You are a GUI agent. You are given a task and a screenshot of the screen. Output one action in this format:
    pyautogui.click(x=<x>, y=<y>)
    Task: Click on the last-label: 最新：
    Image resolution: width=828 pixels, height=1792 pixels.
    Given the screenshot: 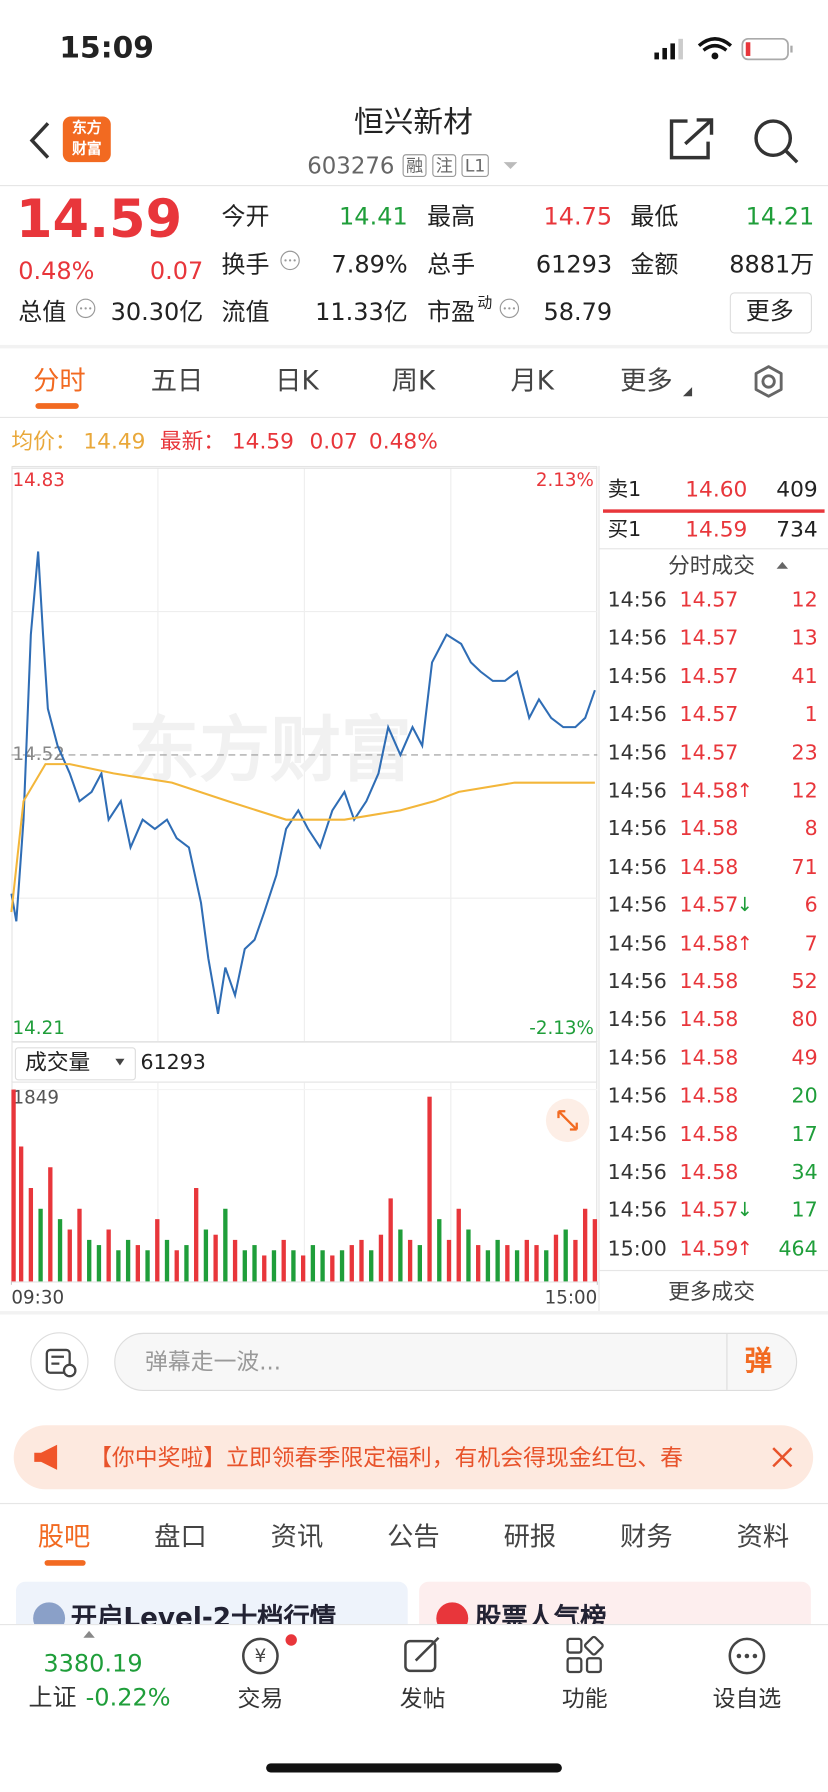 What is the action you would take?
    pyautogui.click(x=192, y=441)
    